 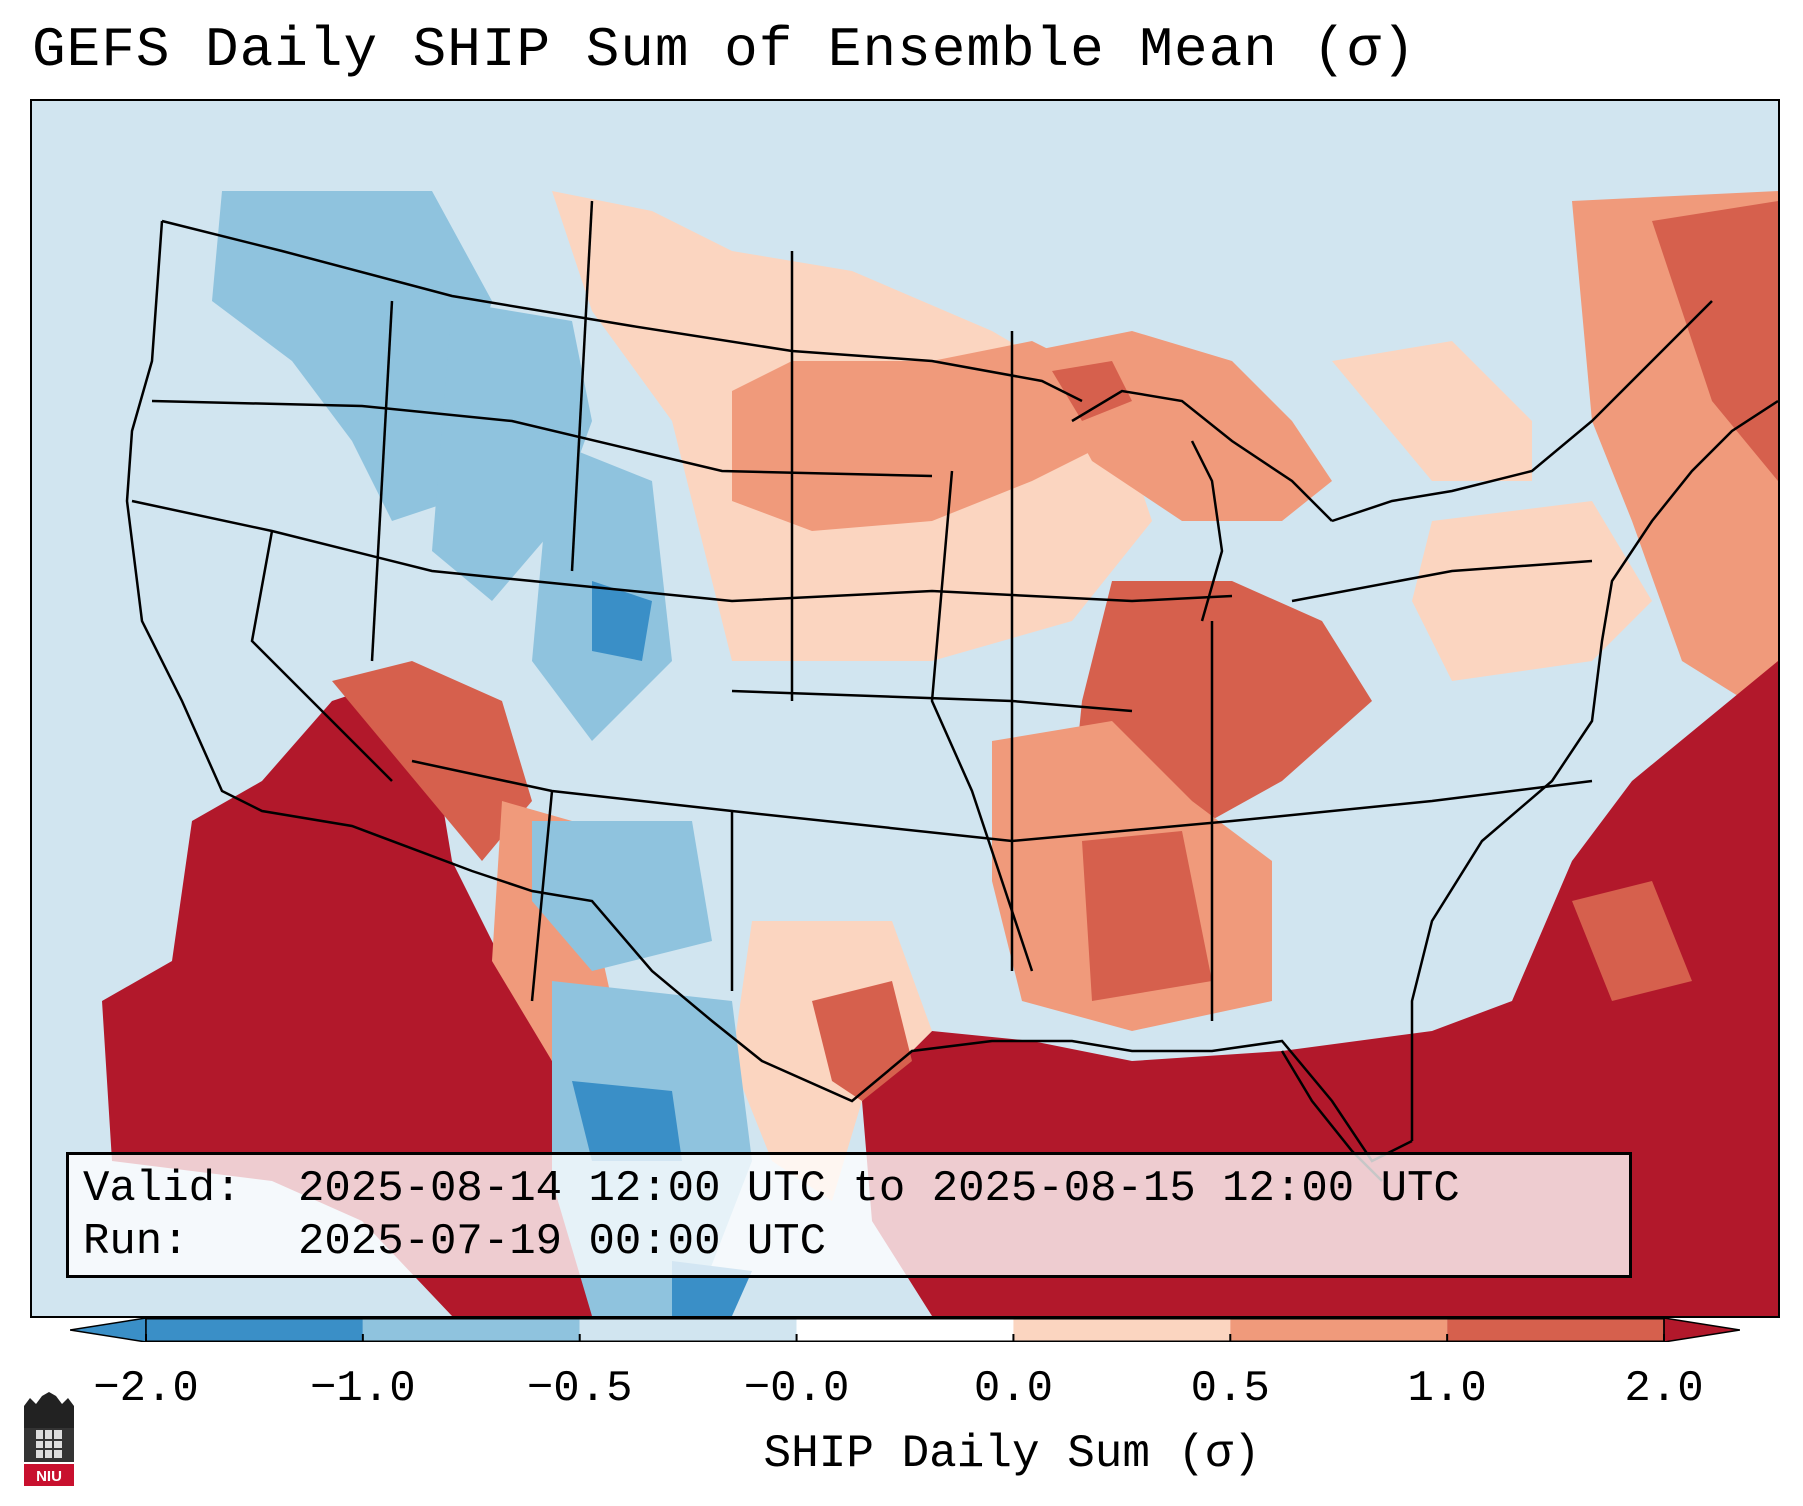 What do you see at coordinates (136, 1242) in the screenshot?
I see `run-label: Run:` at bounding box center [136, 1242].